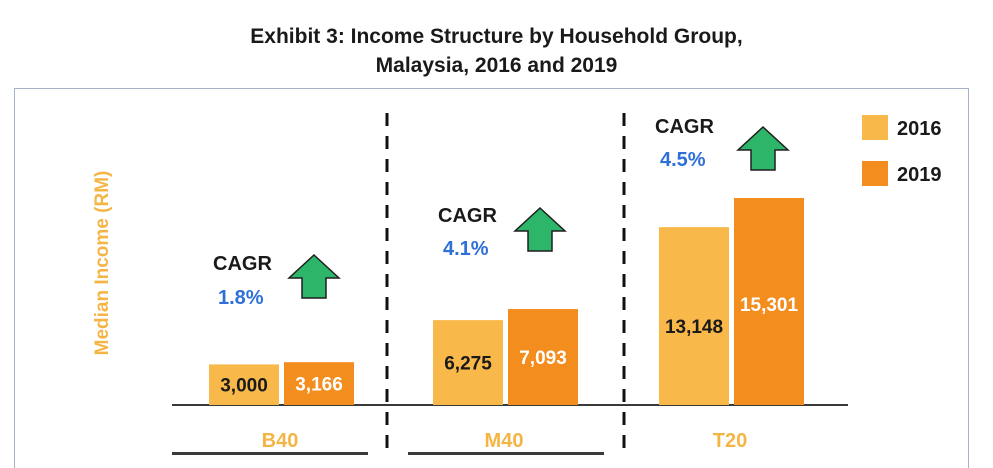  What do you see at coordinates (270, 453) in the screenshot?
I see `category-strip-b40` at bounding box center [270, 453].